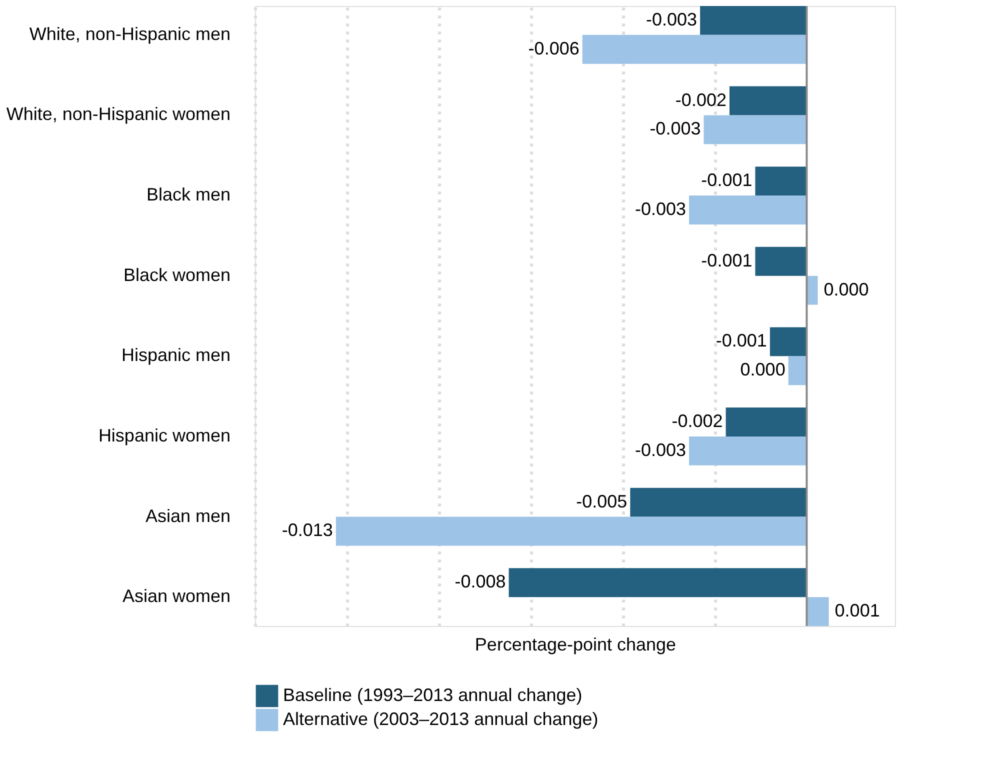  Describe the element at coordinates (602, 501) in the screenshot. I see `data-label: -0.005` at that location.